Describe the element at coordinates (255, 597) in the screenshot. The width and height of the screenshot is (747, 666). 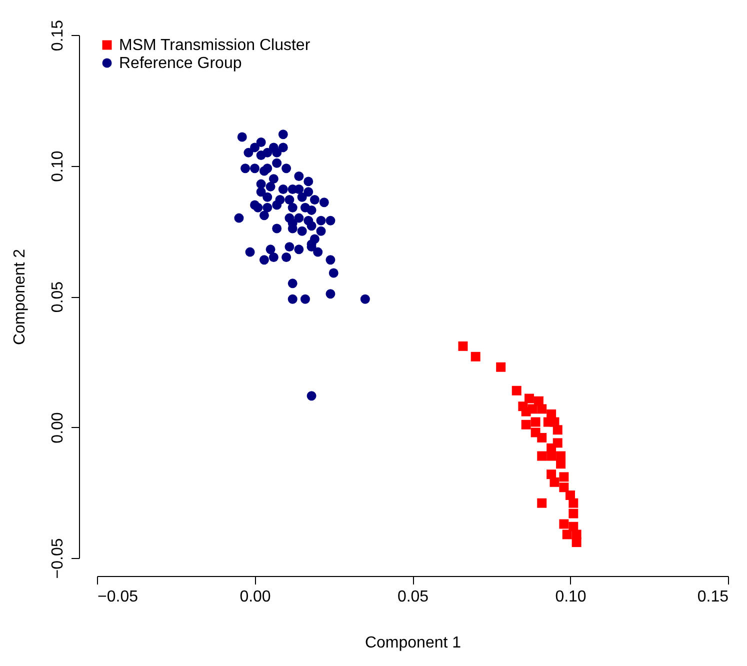
I see `x-tick-label: 0.00` at that location.